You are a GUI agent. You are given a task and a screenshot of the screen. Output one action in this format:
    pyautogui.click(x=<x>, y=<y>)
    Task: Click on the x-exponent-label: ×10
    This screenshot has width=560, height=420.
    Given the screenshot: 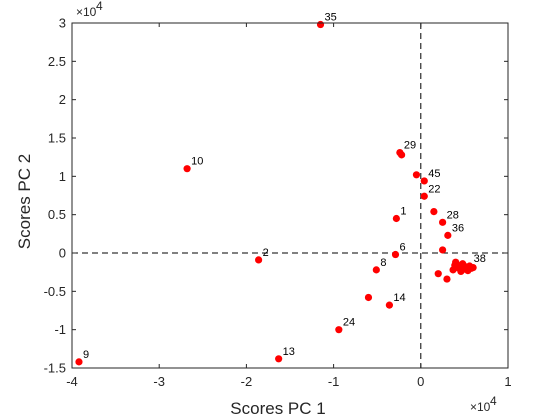 What is the action you would take?
    pyautogui.click(x=480, y=407)
    